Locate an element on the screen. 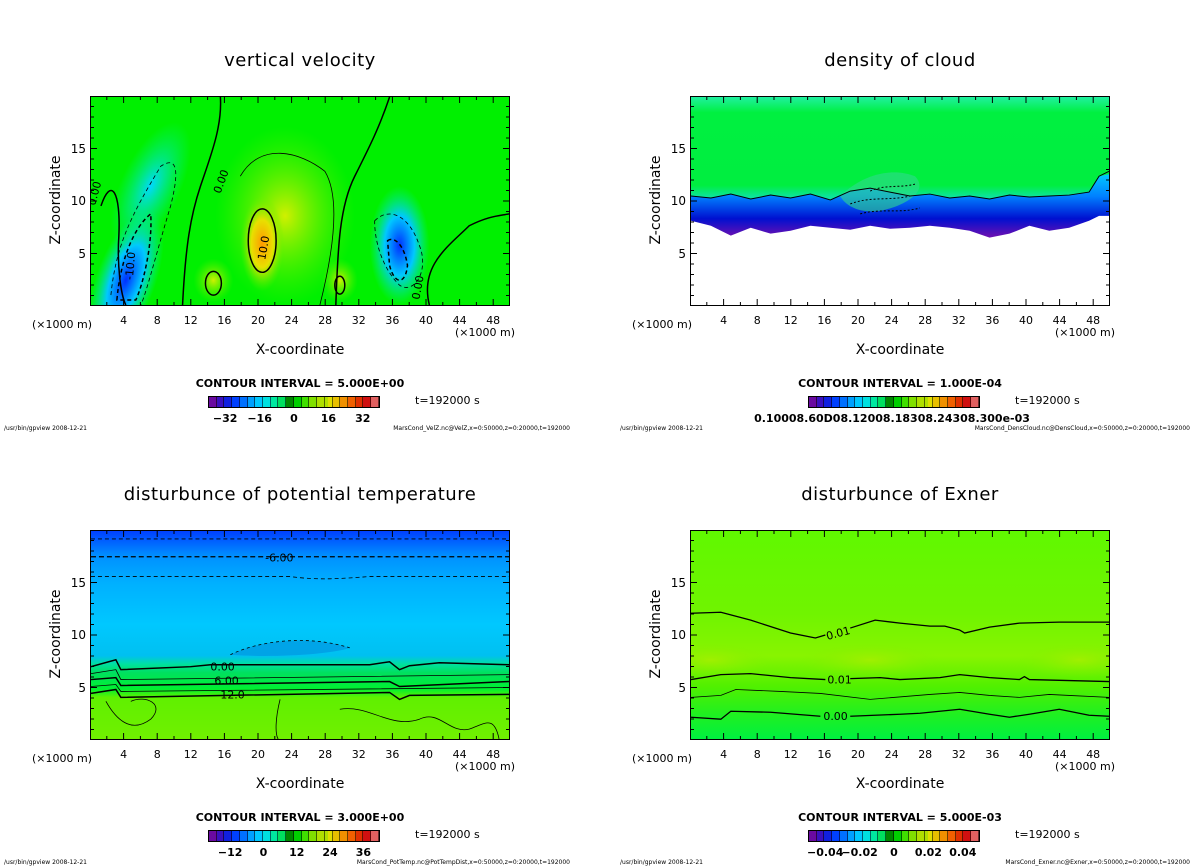  chart-title: disturbunce of potential temperature is located at coordinates (300, 494).